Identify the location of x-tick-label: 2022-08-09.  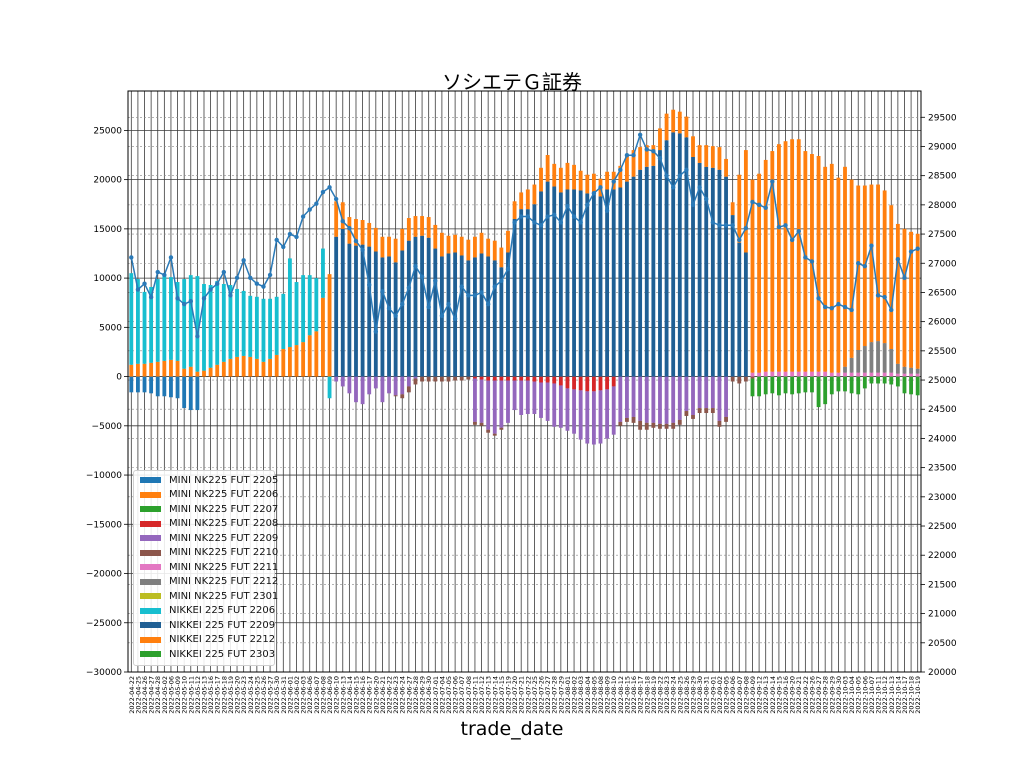
(608, 695).